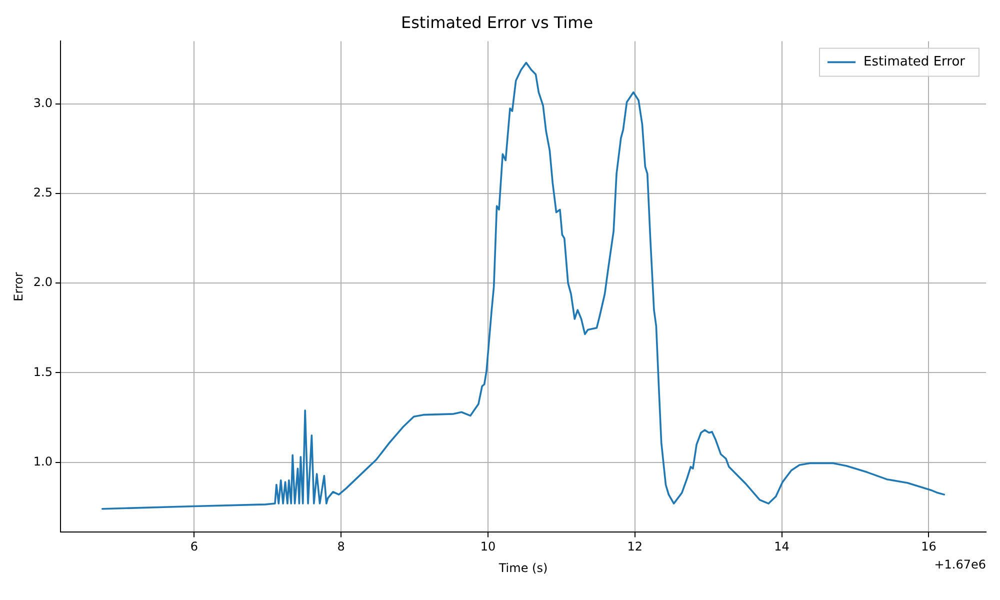 This screenshot has width=1000, height=600. Describe the element at coordinates (18, 287) in the screenshot. I see `y-axis-title: Error` at that location.